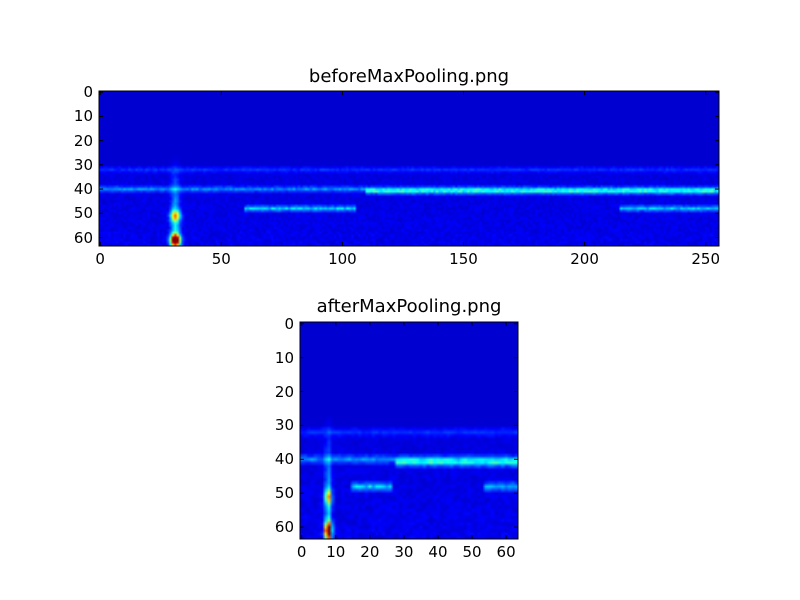 The height and width of the screenshot is (600, 800). I want to click on heatmap-after-image, so click(409, 430).